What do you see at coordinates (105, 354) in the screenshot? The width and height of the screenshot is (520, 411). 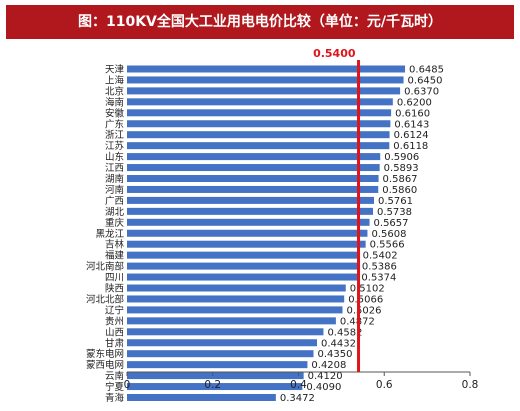 I see `category-label: 蒙东电网` at bounding box center [105, 354].